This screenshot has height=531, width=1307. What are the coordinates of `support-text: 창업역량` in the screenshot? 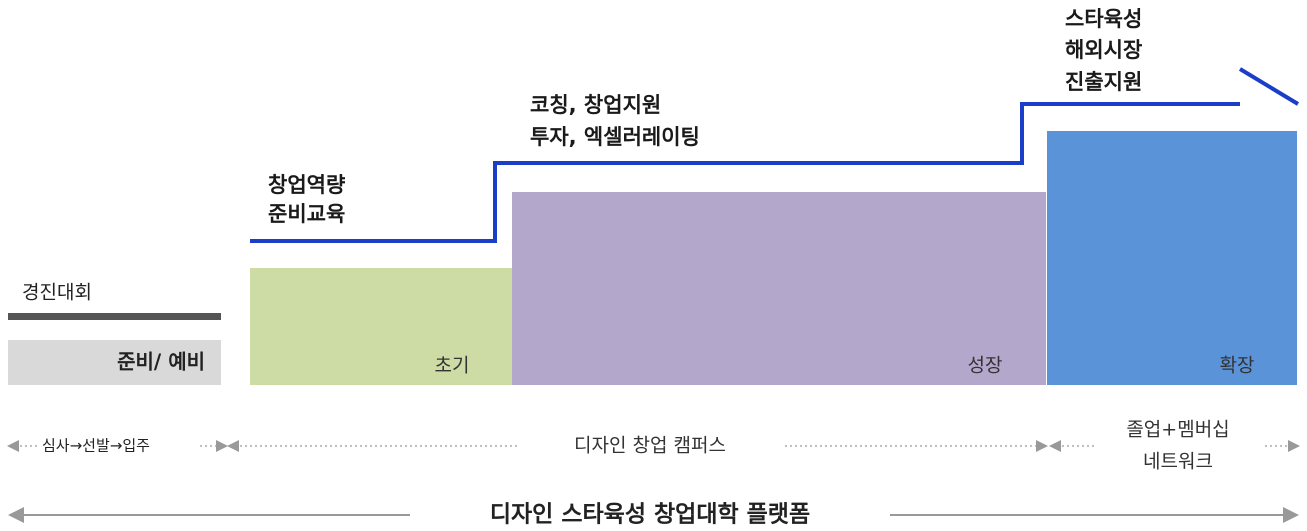 It's located at (306, 185).